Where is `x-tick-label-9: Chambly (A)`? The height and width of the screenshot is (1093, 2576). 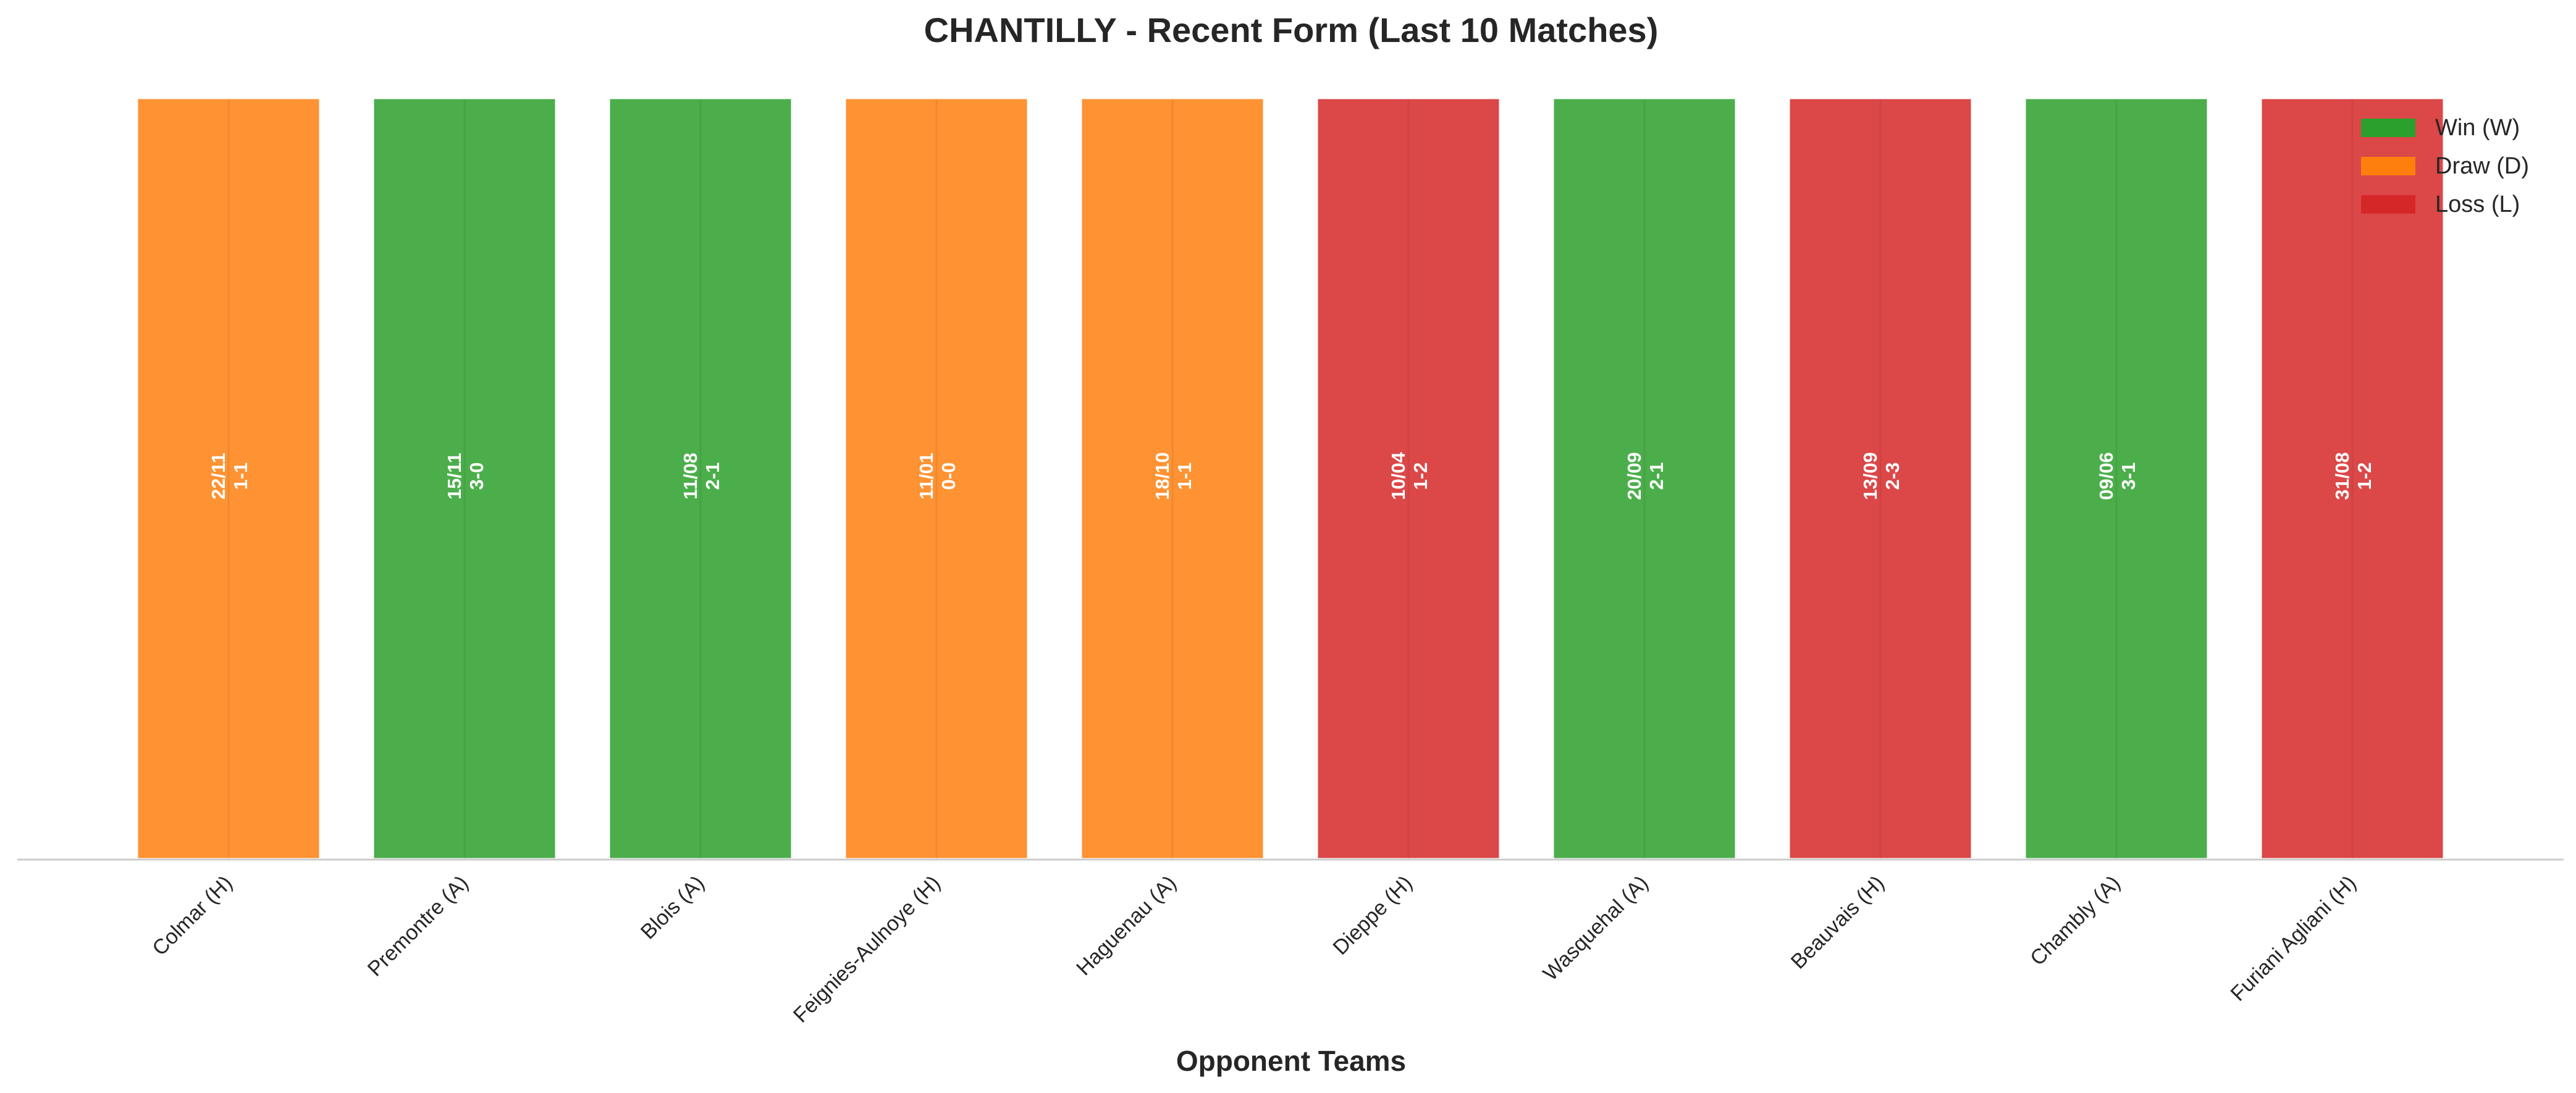
x-tick-label-9: Chambly (A) is located at coordinates (2075, 920).